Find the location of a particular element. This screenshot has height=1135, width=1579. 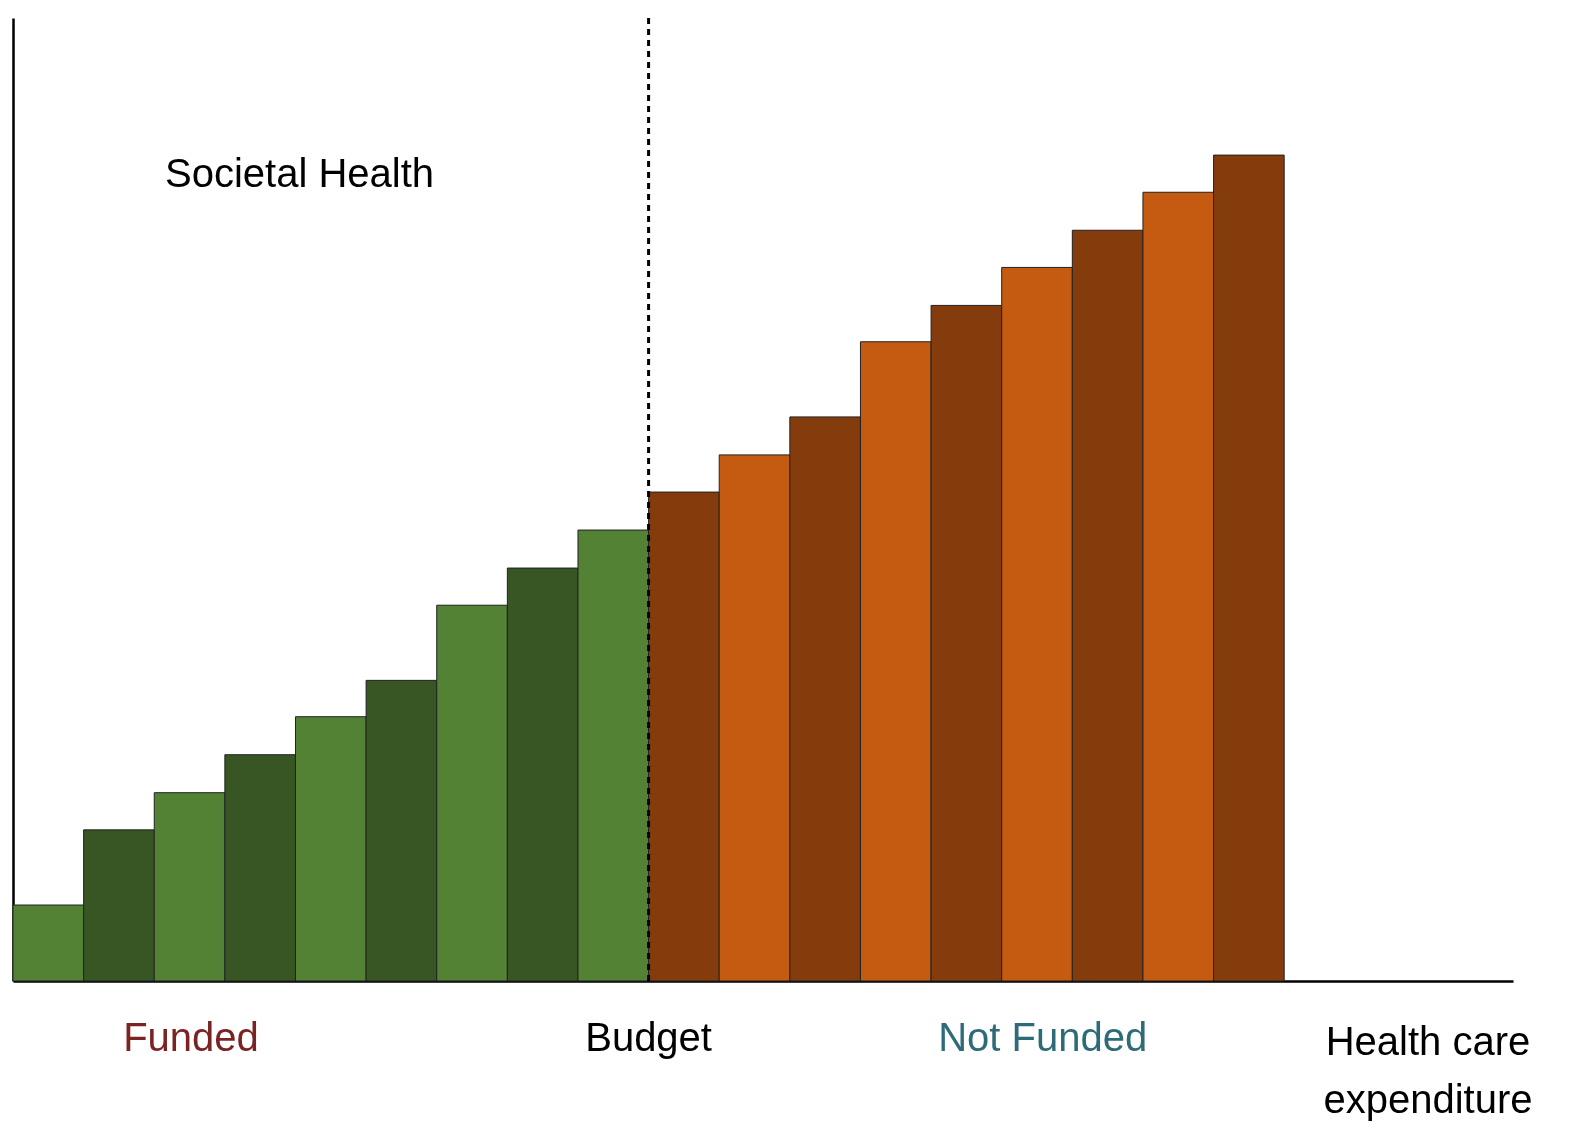

y-axis-title: Societal Health is located at coordinates (300, 173).